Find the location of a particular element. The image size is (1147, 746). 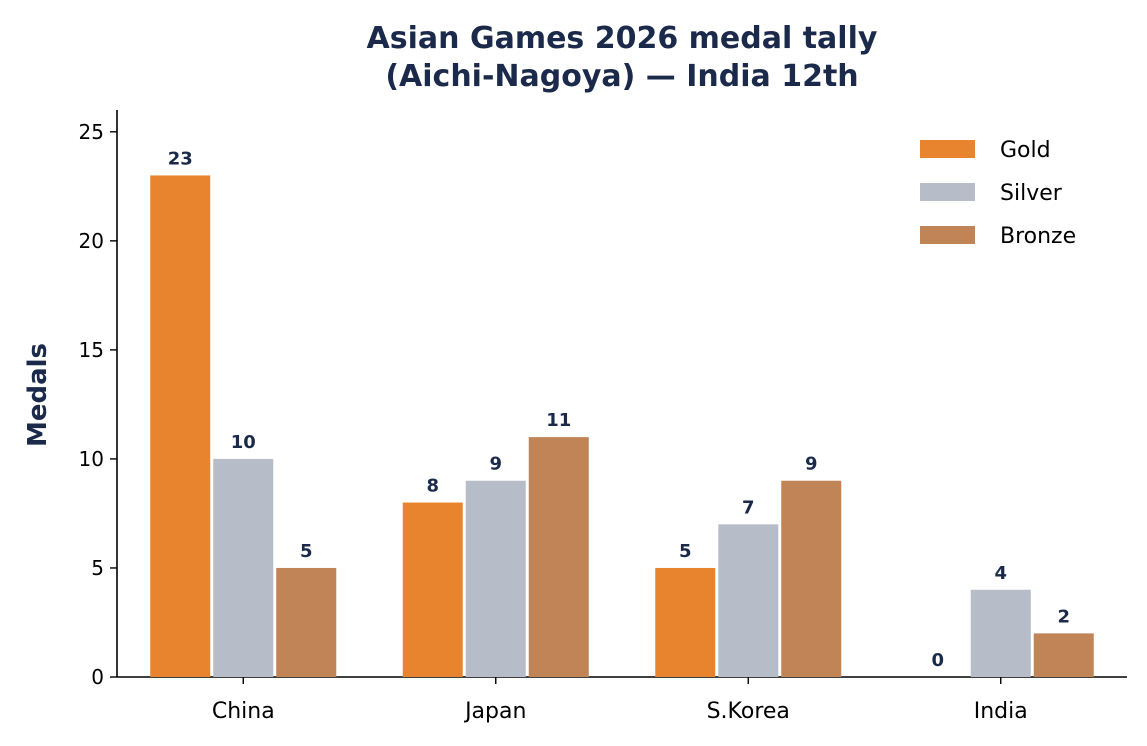

chart-title-line-1: Asian Games 2026 medal tally is located at coordinates (622, 38).